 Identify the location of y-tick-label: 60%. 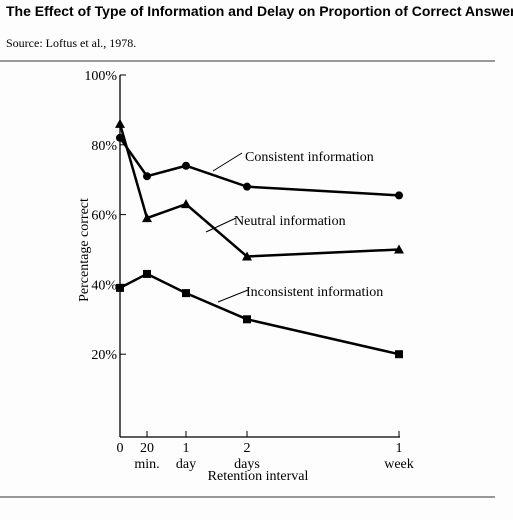
(104, 216).